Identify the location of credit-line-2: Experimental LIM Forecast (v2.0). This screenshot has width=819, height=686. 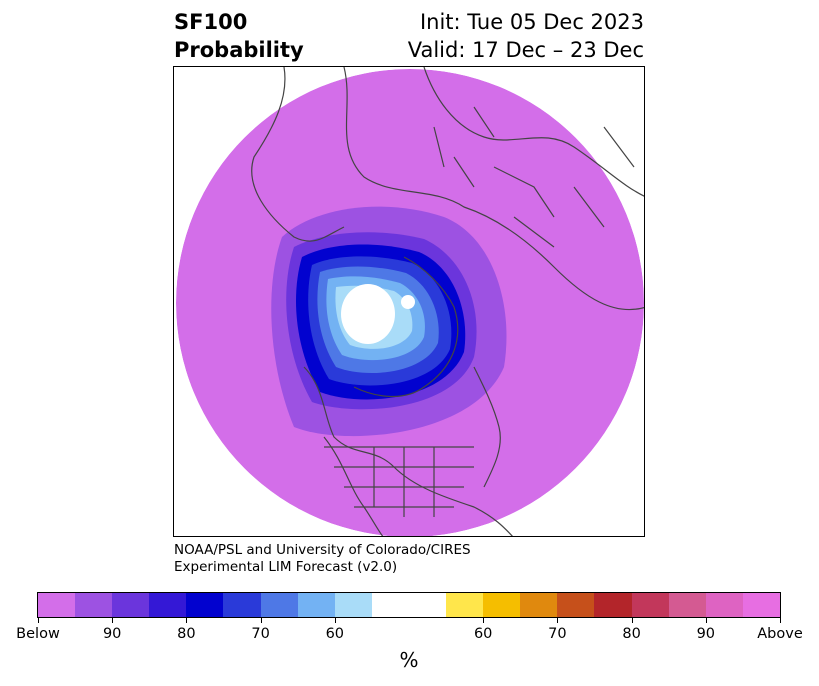
(286, 567).